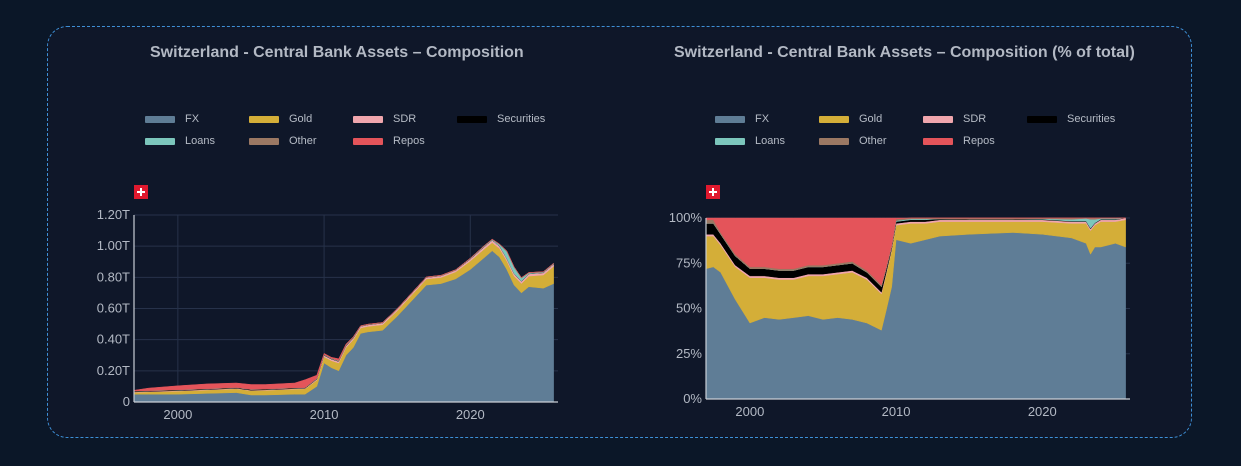 The width and height of the screenshot is (1241, 466). What do you see at coordinates (113, 276) in the screenshot?
I see `y-tick-label: 0.80T` at bounding box center [113, 276].